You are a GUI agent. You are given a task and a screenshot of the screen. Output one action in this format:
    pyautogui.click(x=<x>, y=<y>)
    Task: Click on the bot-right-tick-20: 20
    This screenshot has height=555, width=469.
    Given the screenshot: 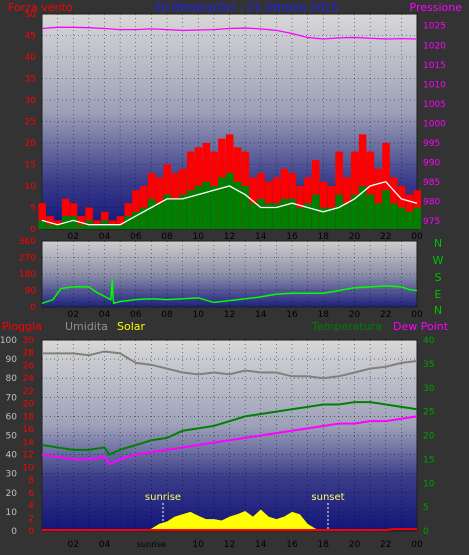 What is the action you would take?
    pyautogui.click(x=429, y=437)
    